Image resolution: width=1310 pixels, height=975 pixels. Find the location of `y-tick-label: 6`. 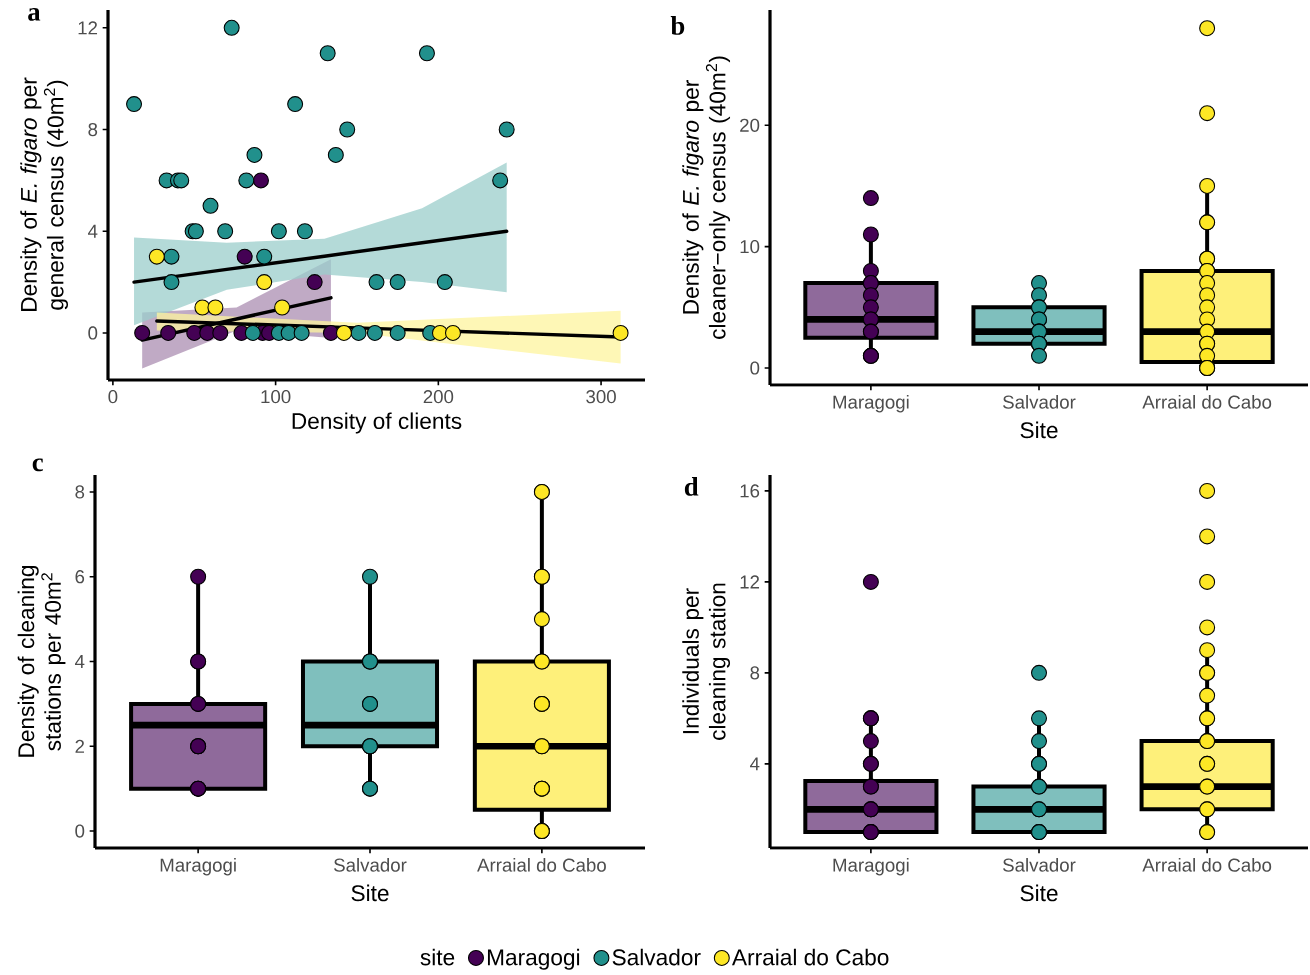

y-tick-label: 6 is located at coordinates (80, 577).